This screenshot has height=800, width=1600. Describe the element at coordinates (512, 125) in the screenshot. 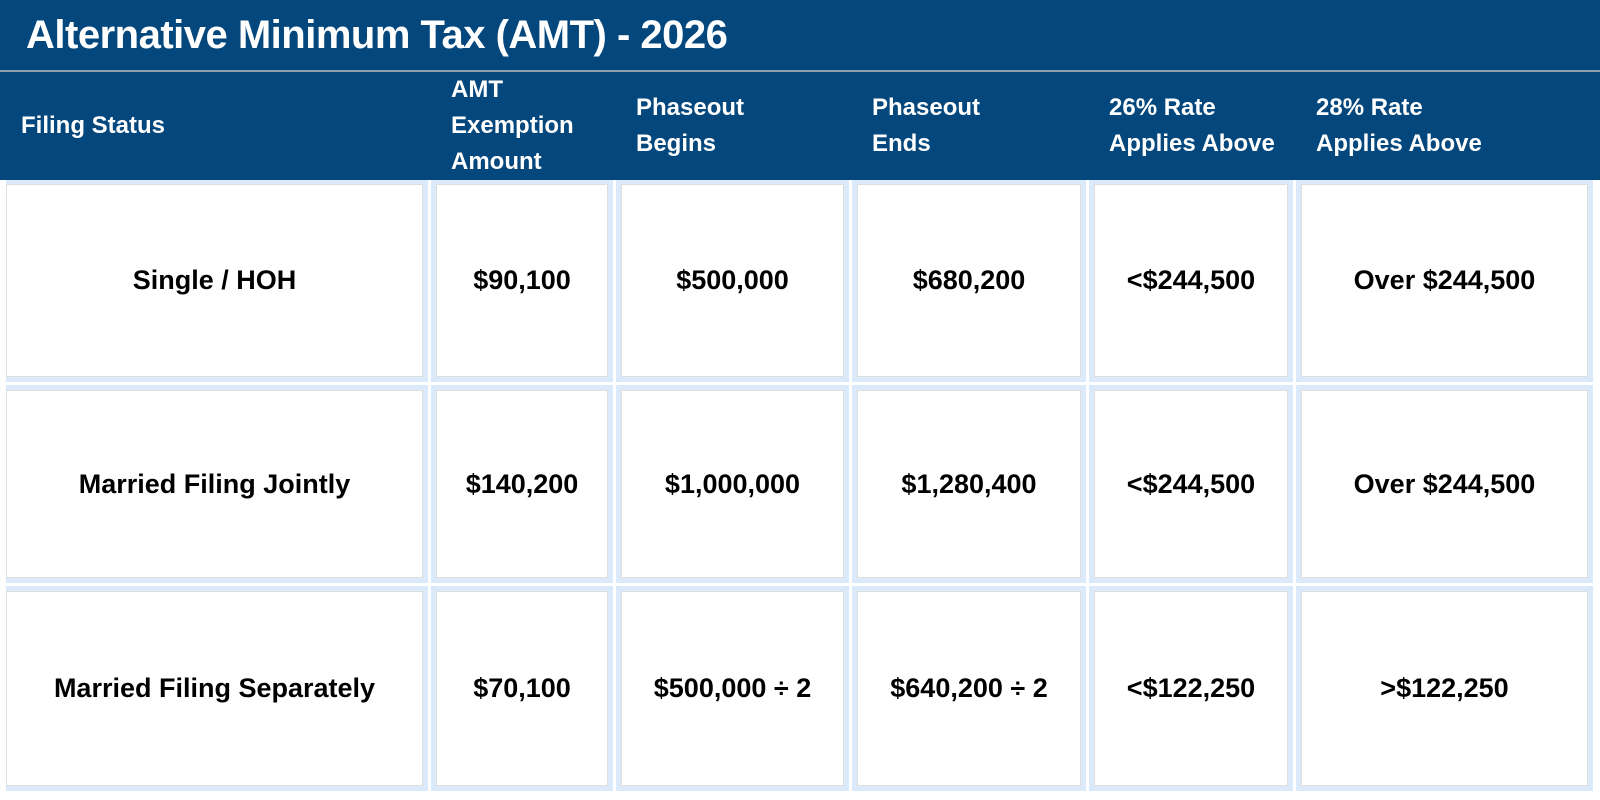

I see `column-header-amt-exemption: AMT Exemption Amount` at that location.